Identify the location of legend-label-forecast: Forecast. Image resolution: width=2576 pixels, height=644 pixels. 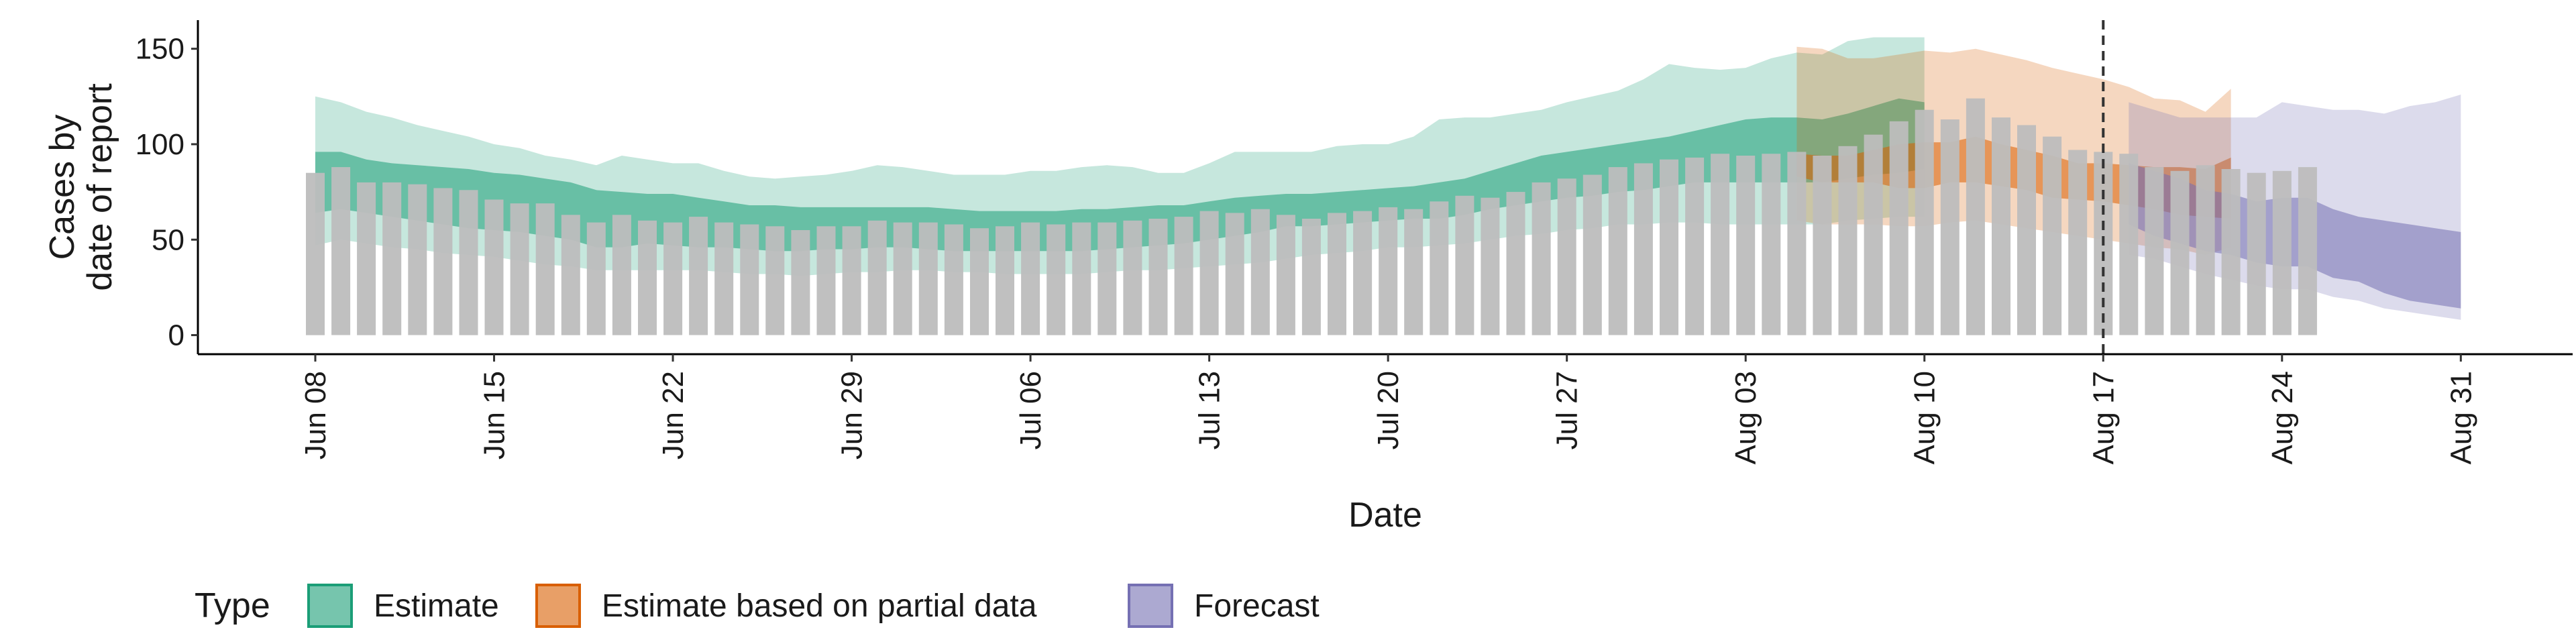
(1257, 606).